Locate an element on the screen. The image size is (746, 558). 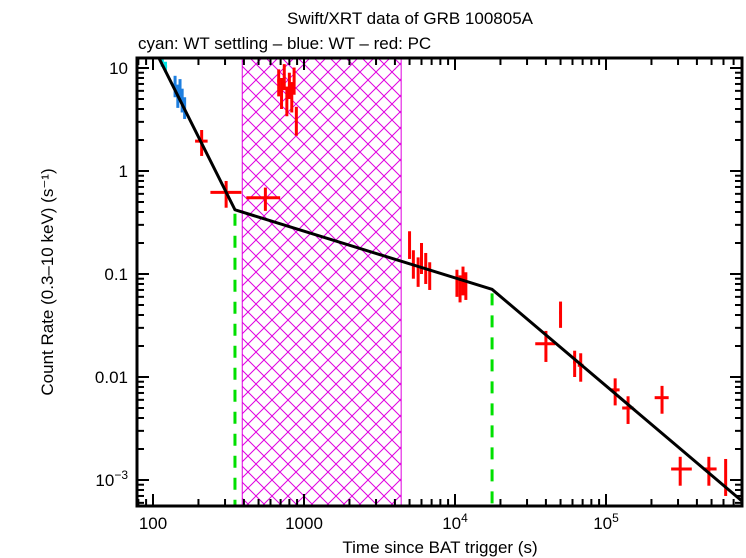
y-tick-label: 0.1 is located at coordinates (116, 274).